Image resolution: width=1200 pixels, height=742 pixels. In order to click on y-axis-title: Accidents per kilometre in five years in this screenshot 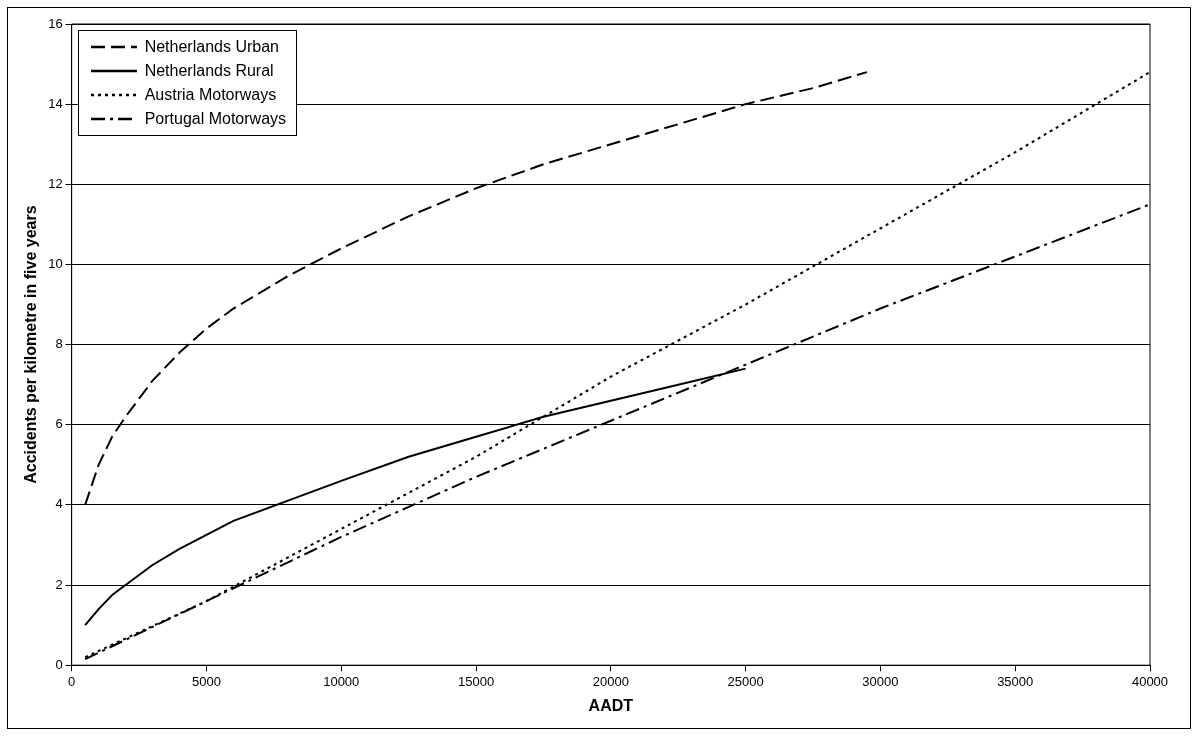, I will do `click(31, 344)`.